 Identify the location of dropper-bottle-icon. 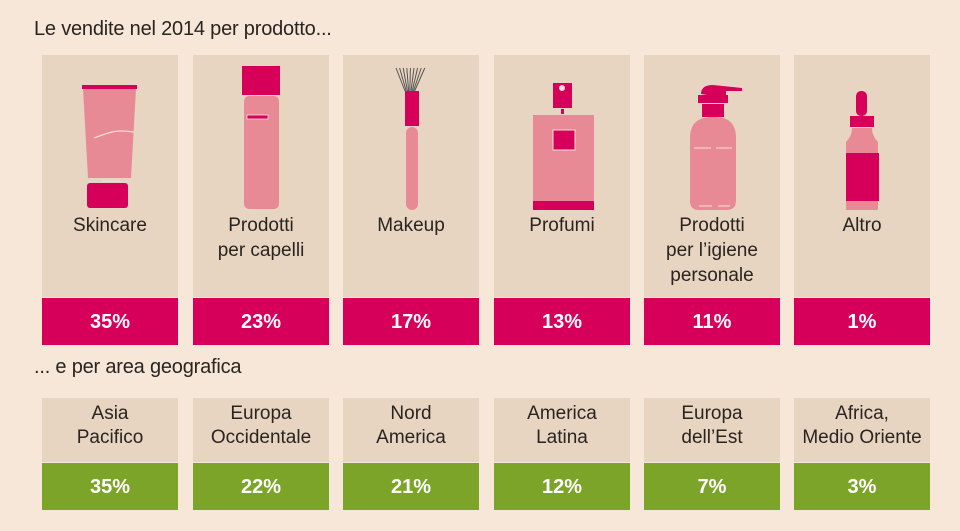
(862, 150).